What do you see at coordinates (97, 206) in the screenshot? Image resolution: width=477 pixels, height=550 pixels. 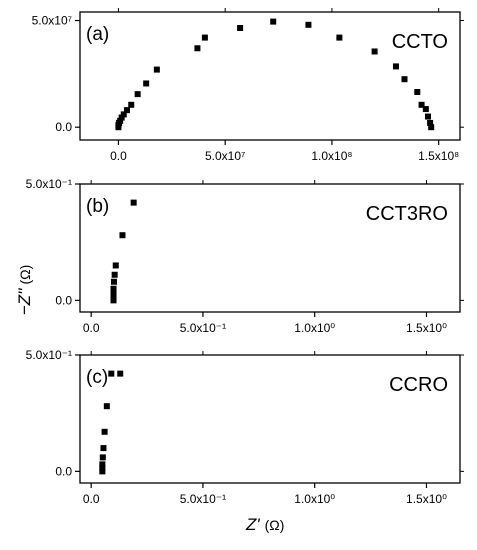 I see `panel-label: (b)` at bounding box center [97, 206].